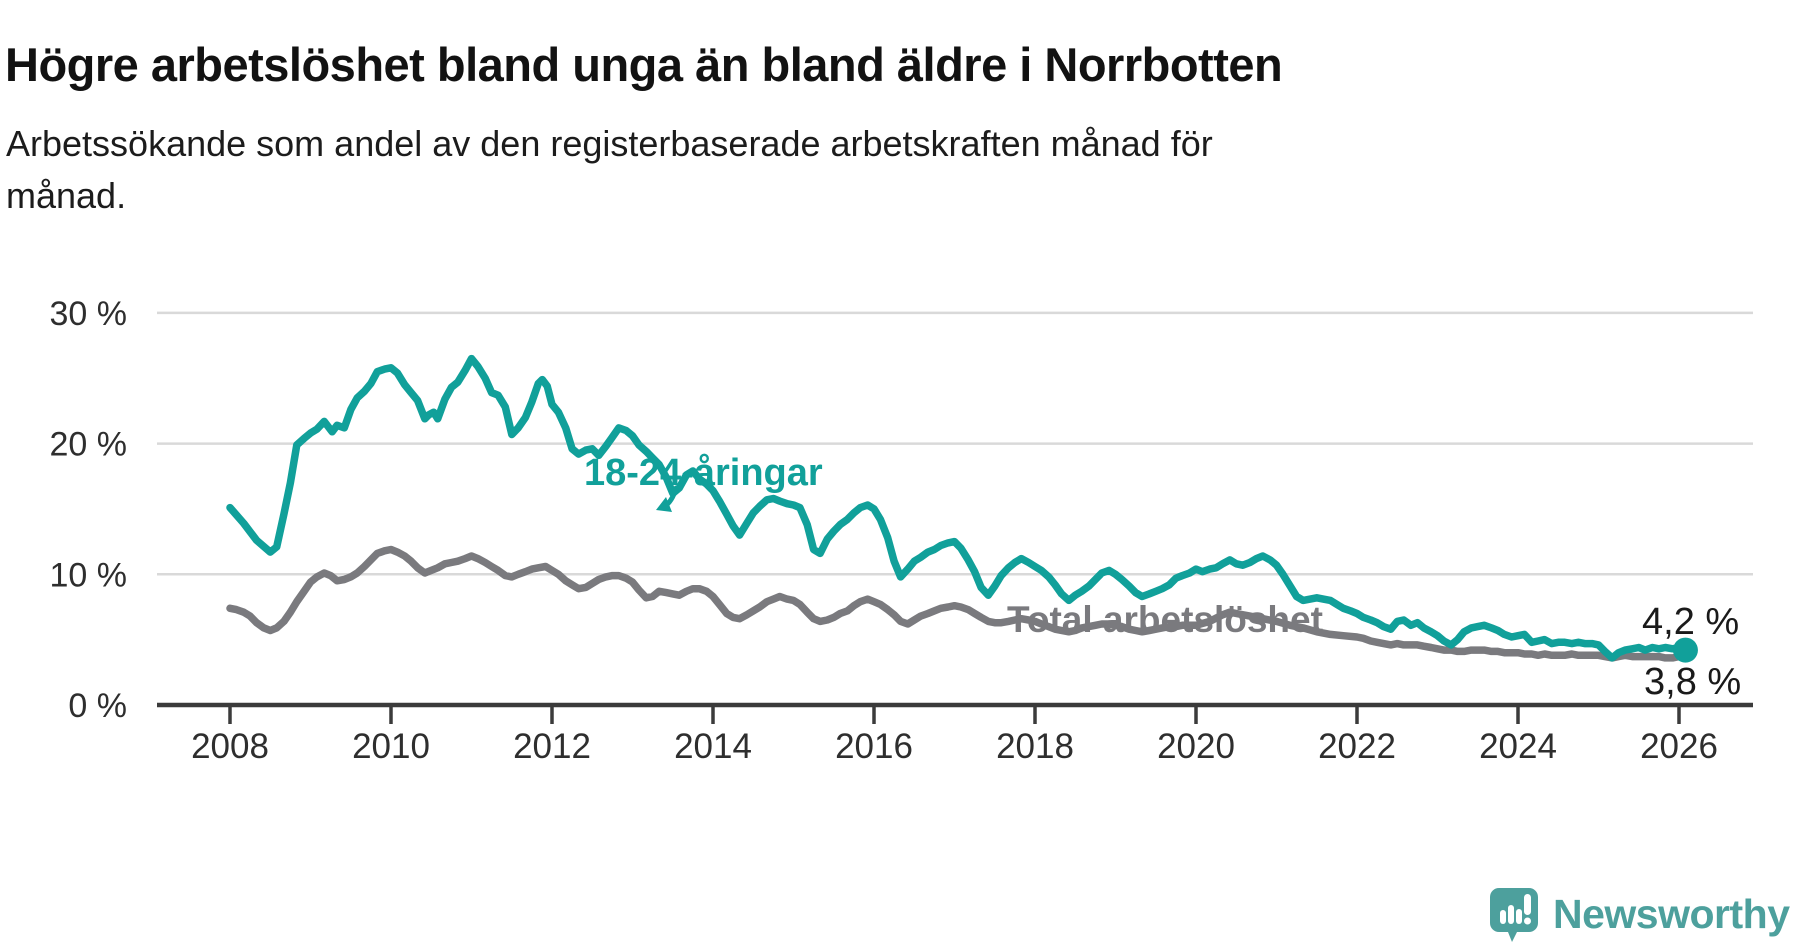  I want to click on x-axis-label: 2014, so click(713, 746).